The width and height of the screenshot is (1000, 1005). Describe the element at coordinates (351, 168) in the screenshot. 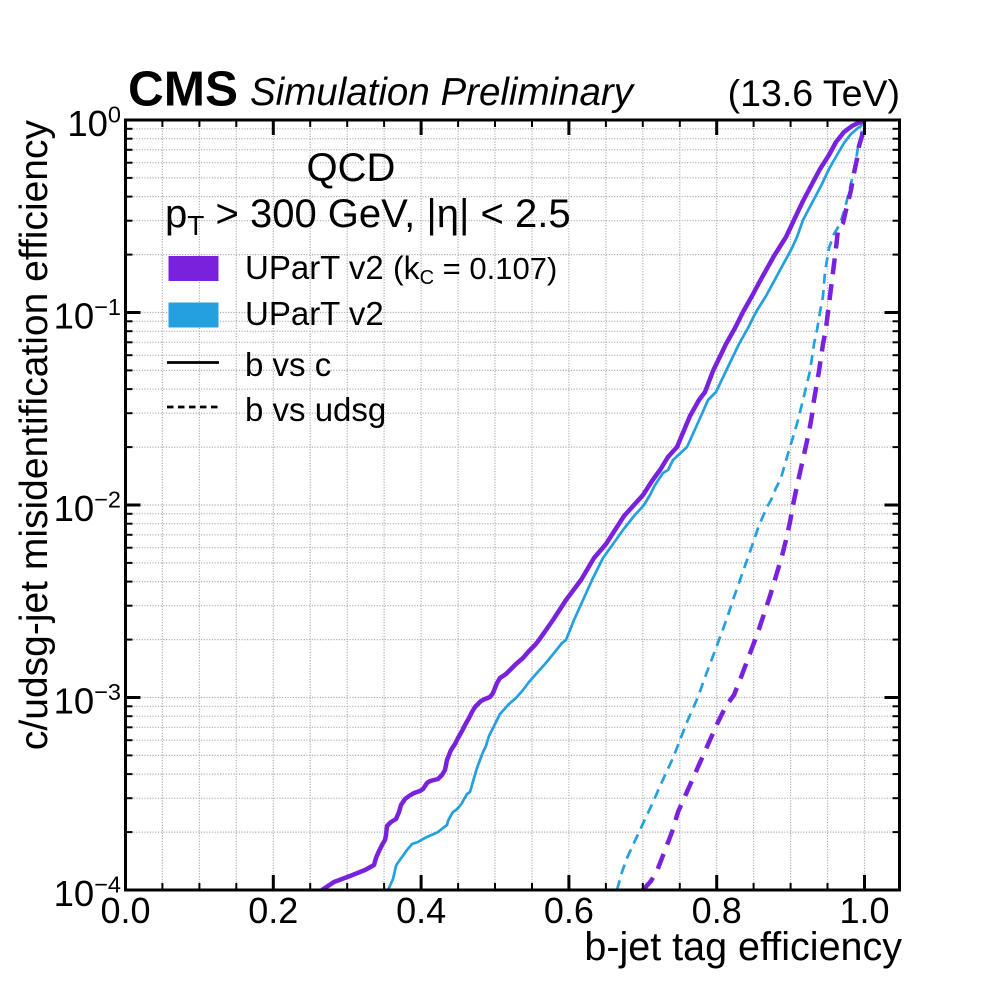

I see `svg-text: QCD` at that location.